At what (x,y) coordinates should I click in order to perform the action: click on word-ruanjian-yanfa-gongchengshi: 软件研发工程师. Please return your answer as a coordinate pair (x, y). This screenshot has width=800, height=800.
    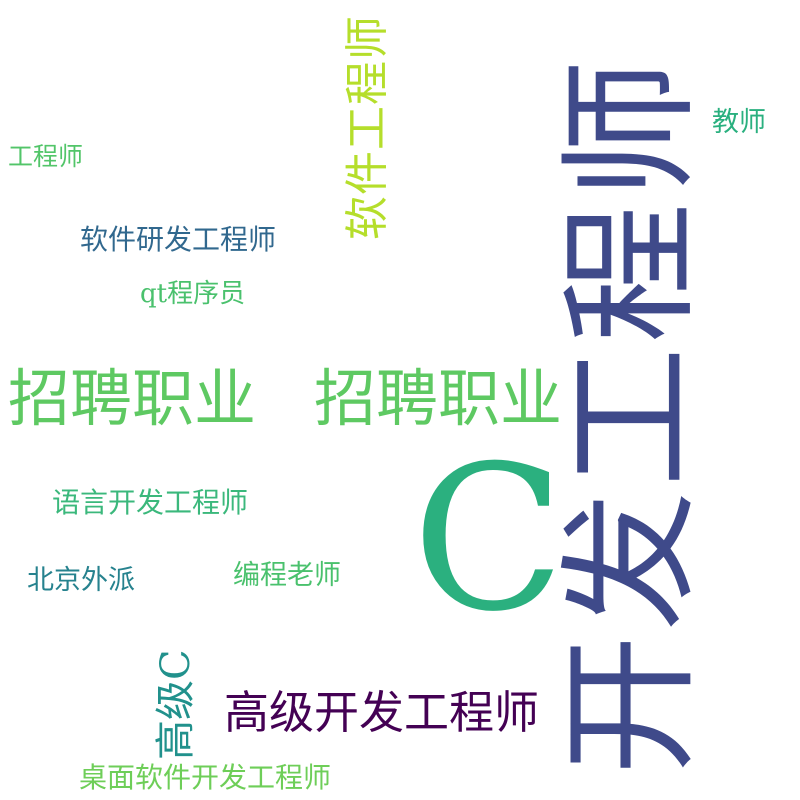
    Looking at the image, I should click on (178, 239).